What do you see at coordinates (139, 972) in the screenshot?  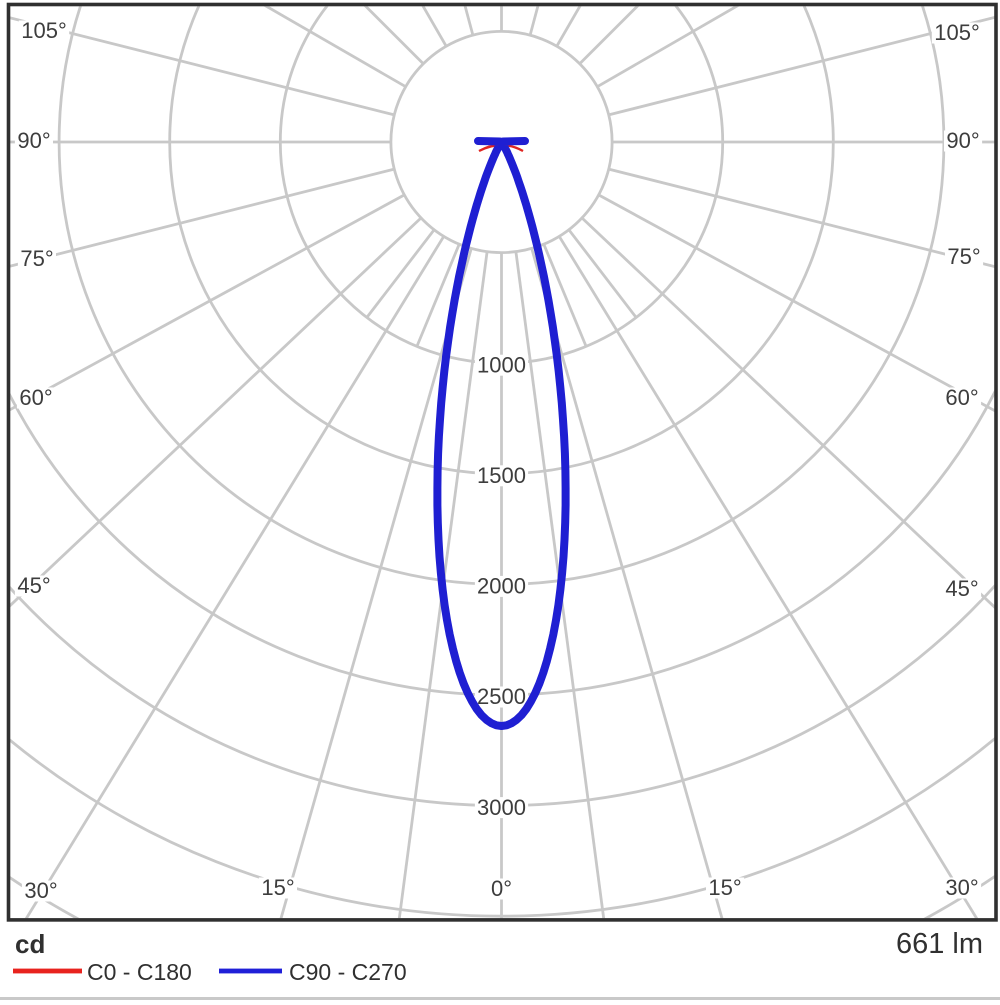 I see `svg-text: C0 - C180` at bounding box center [139, 972].